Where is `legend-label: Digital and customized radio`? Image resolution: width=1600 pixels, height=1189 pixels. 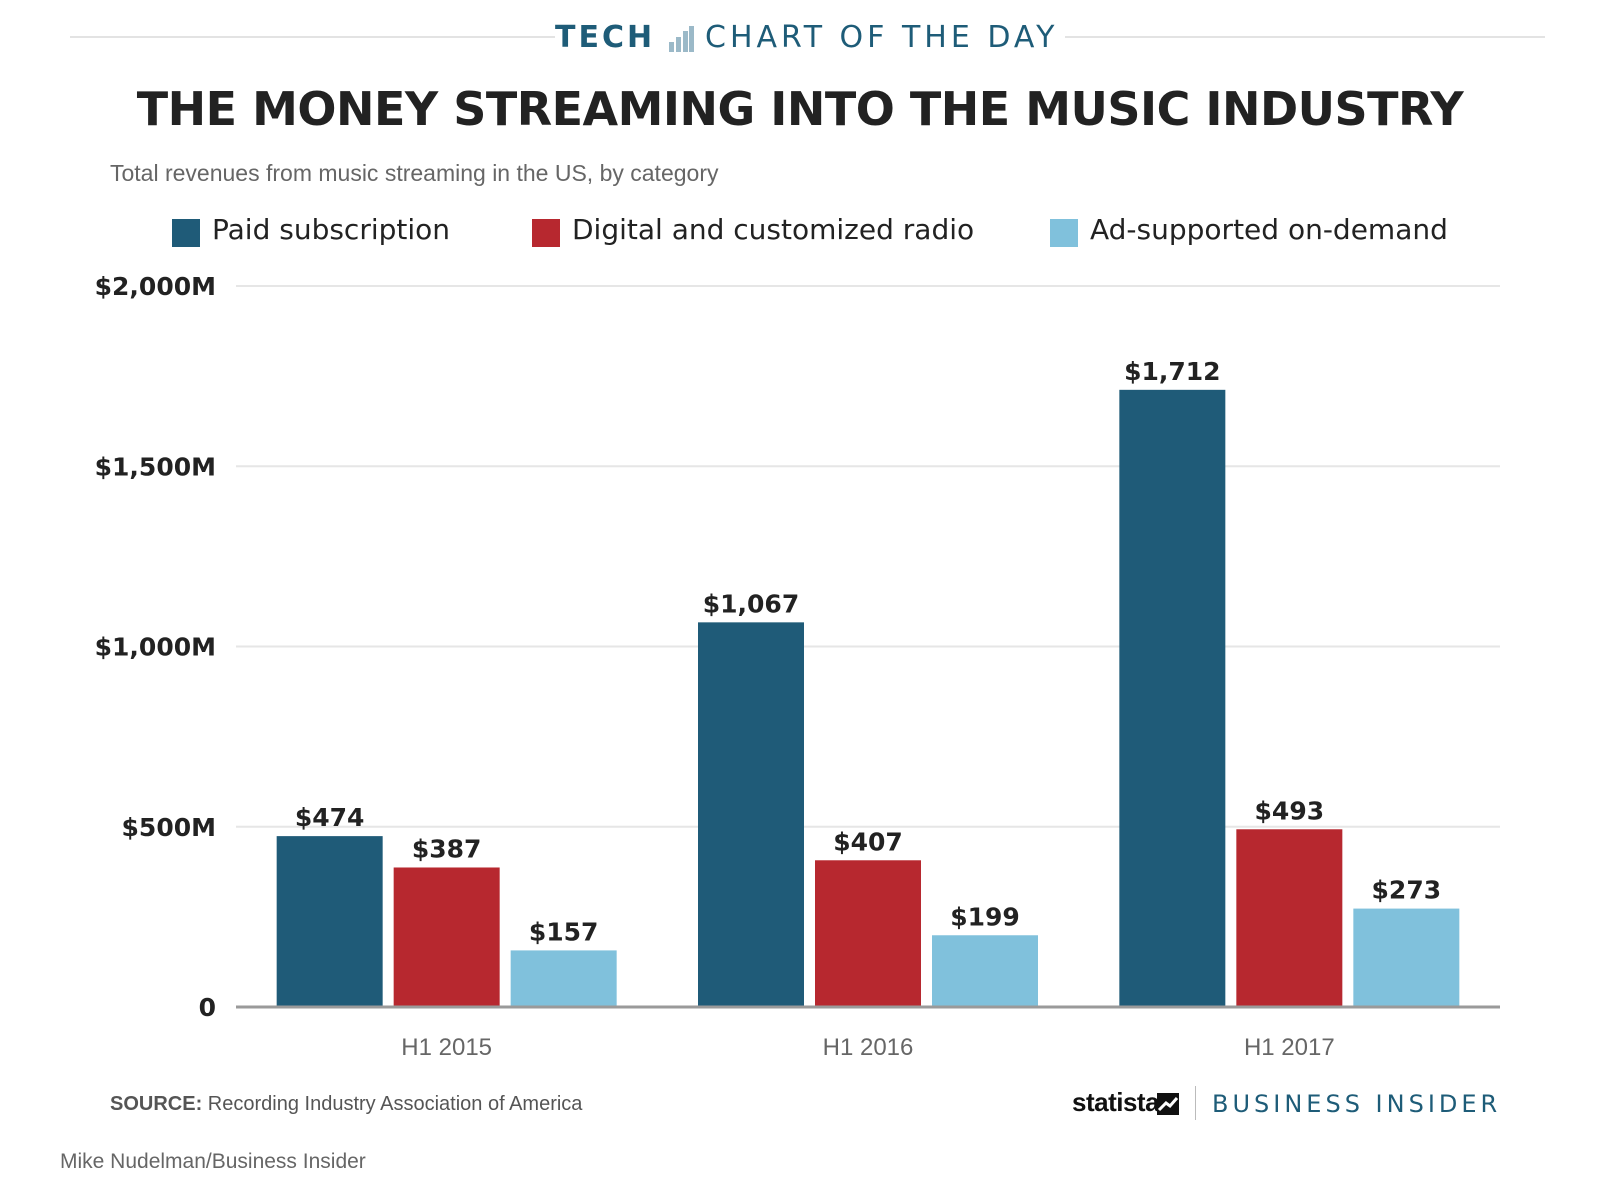 legend-label: Digital and customized radio is located at coordinates (773, 229).